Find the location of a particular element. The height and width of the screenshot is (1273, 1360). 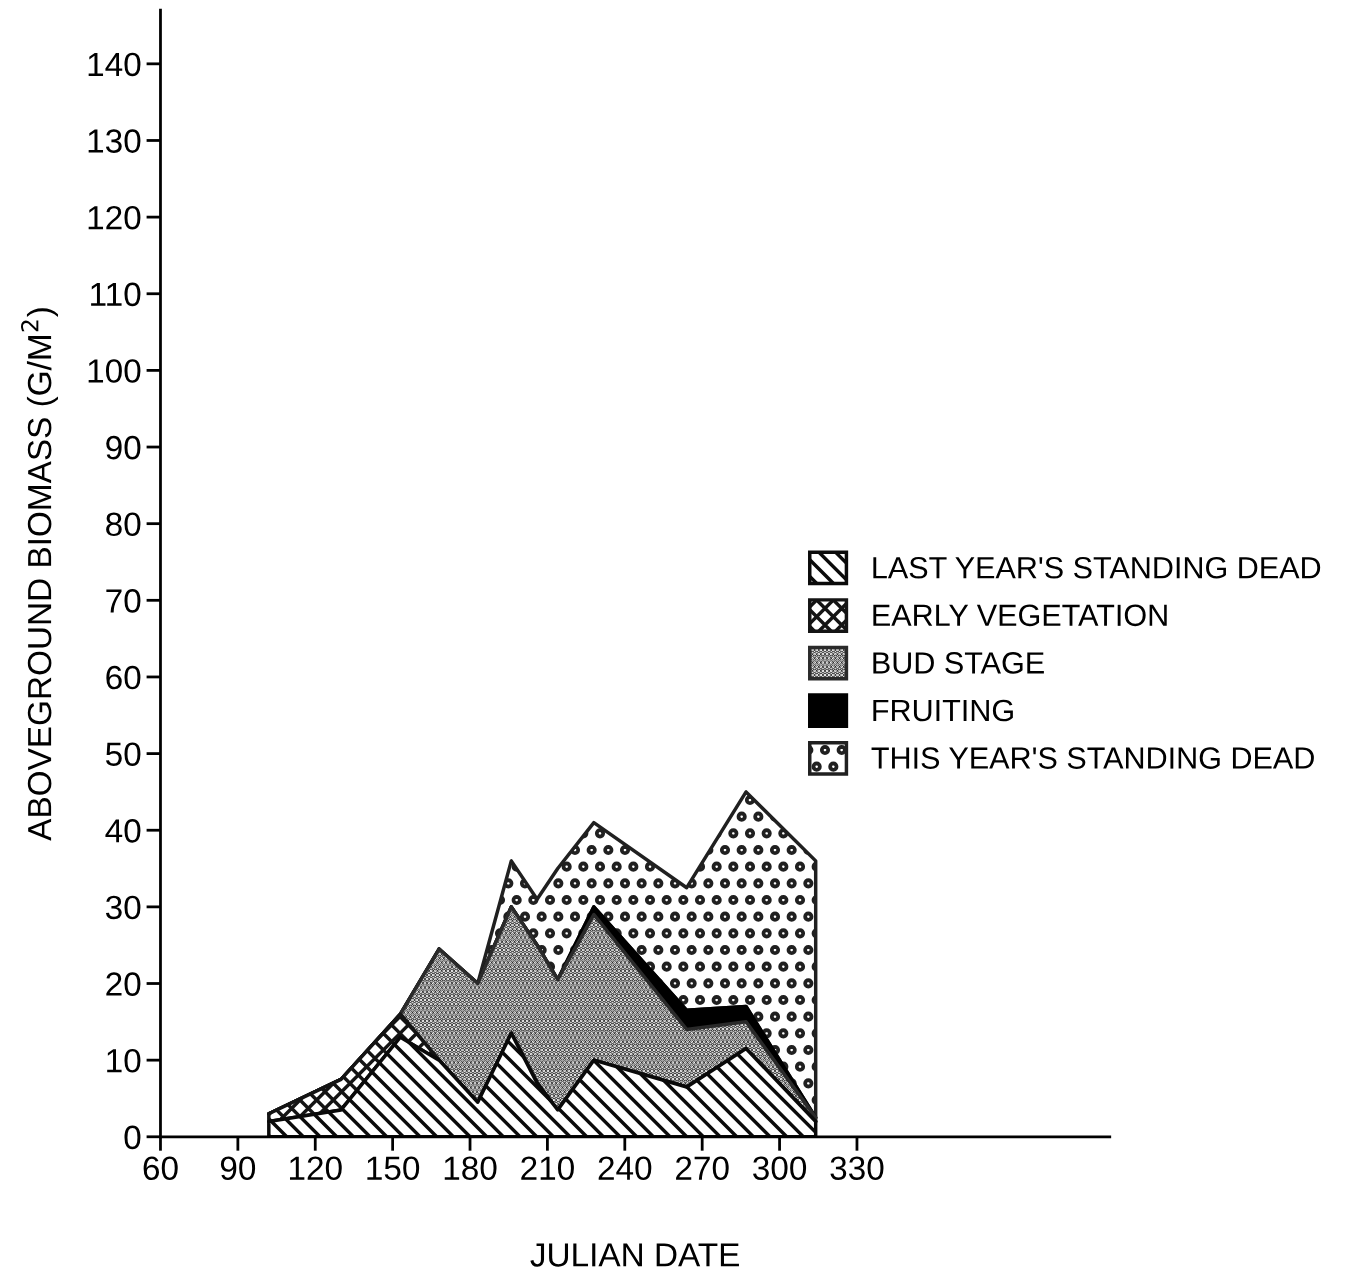

y-tick-label: 120 is located at coordinates (114, 217).